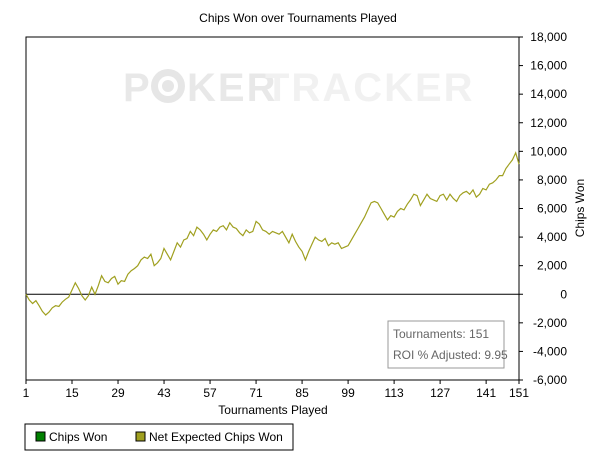  What do you see at coordinates (137, 88) in the screenshot?
I see `watermark-text-left: P` at bounding box center [137, 88].